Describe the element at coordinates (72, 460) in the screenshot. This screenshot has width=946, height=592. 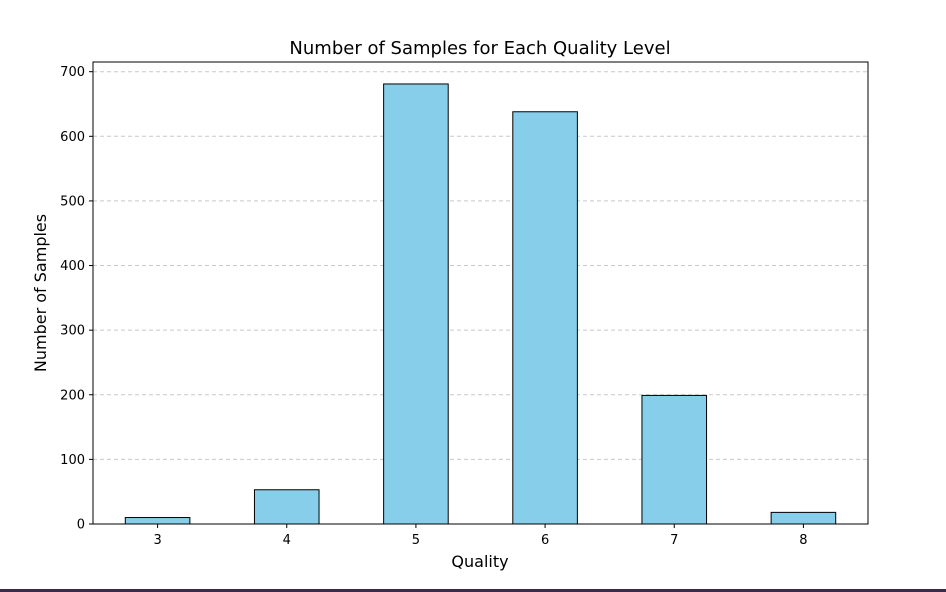
I see `y-tick-label: 100` at that location.